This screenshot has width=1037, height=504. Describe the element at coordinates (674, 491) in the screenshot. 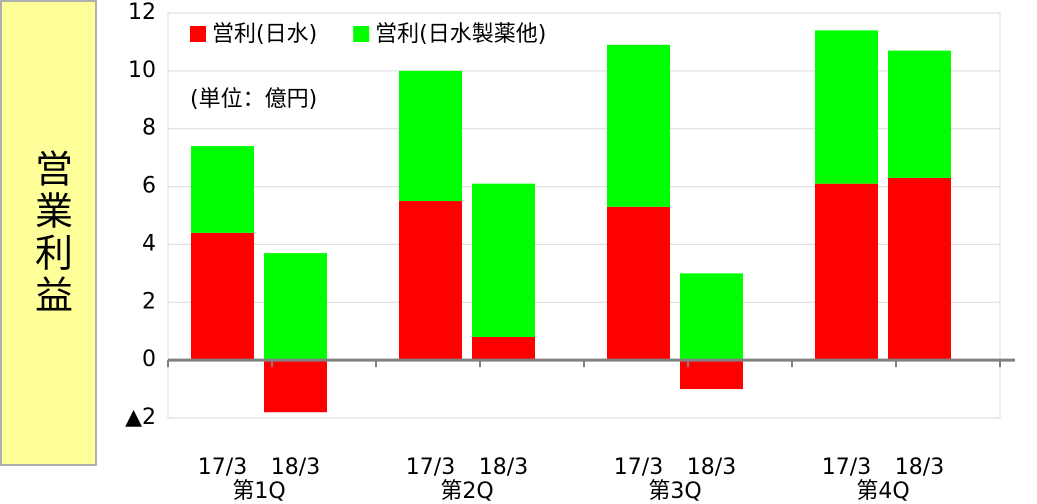

I see `group-label: 第3Q` at that location.